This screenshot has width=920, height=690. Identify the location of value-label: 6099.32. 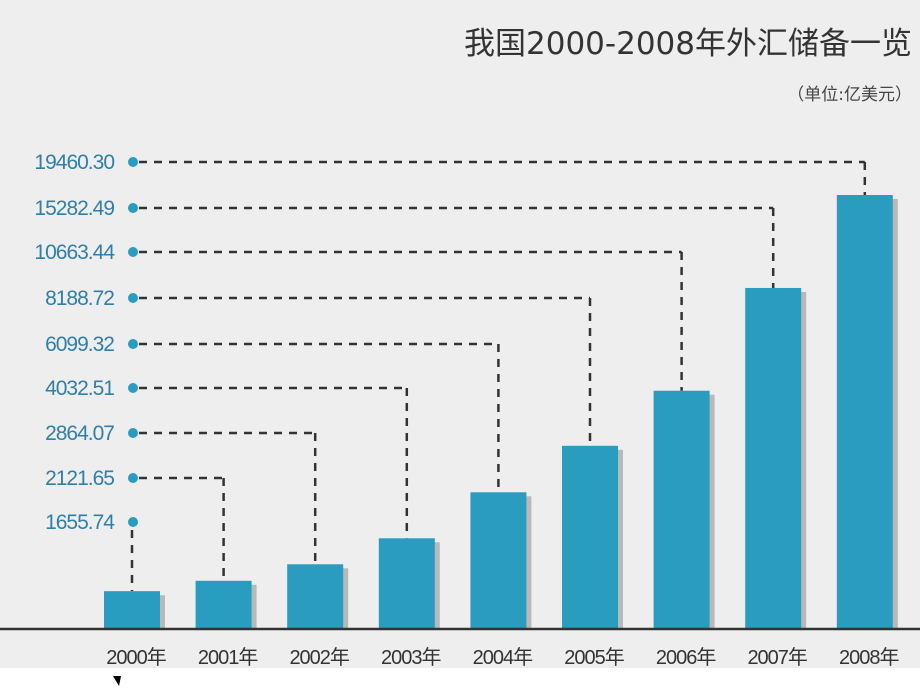
(79, 344).